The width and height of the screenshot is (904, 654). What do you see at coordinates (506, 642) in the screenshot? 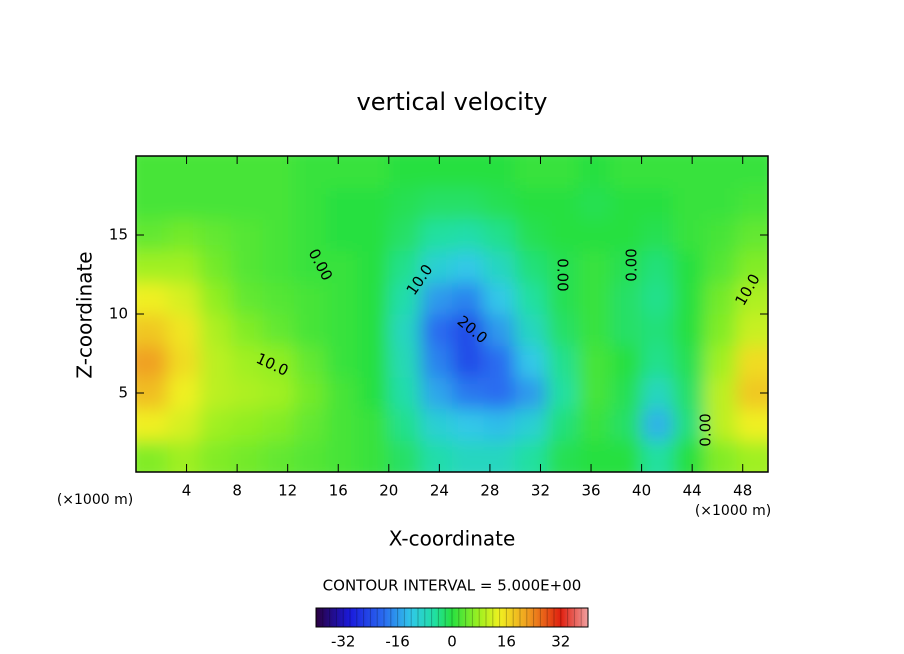
I see `colorbar-tick-label: 16` at bounding box center [506, 642].